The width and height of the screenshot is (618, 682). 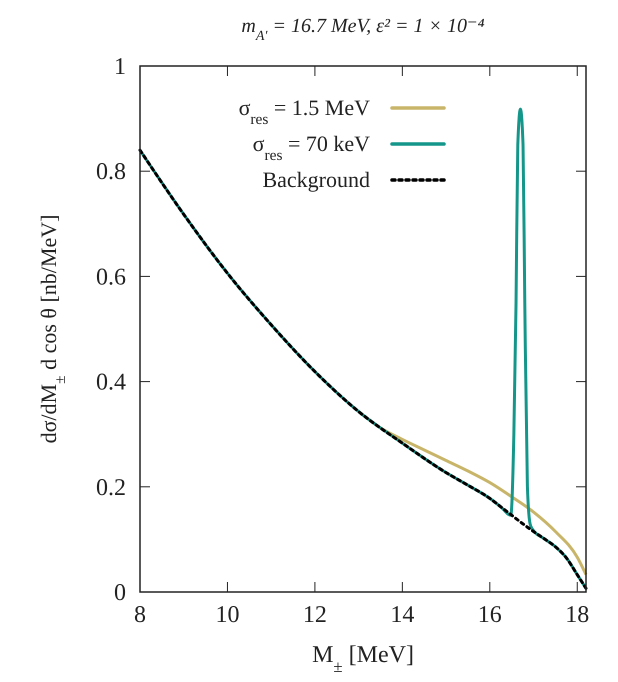 I want to click on legend-label: Background, so click(x=316, y=179).